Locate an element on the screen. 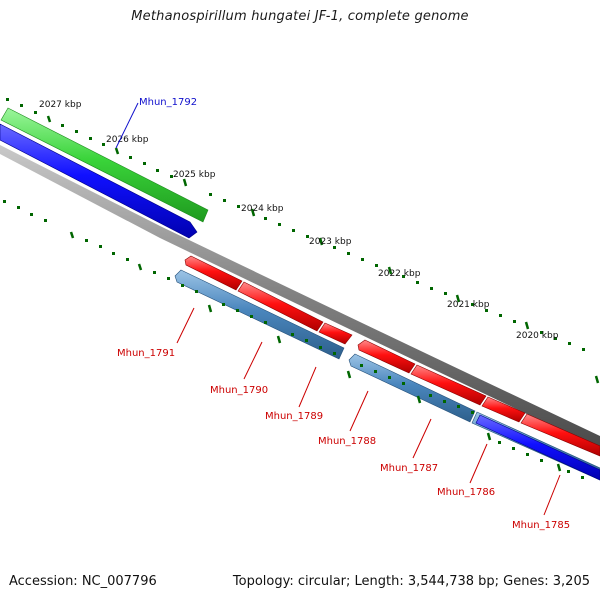  gene-label-mhun-1788: Mhun_1788 is located at coordinates (347, 441).